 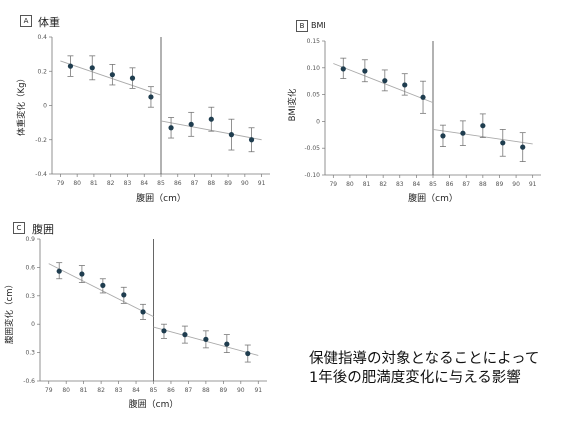 What do you see at coordinates (312, 175) in the screenshot?
I see `y-tick-label: -0.10` at bounding box center [312, 175].